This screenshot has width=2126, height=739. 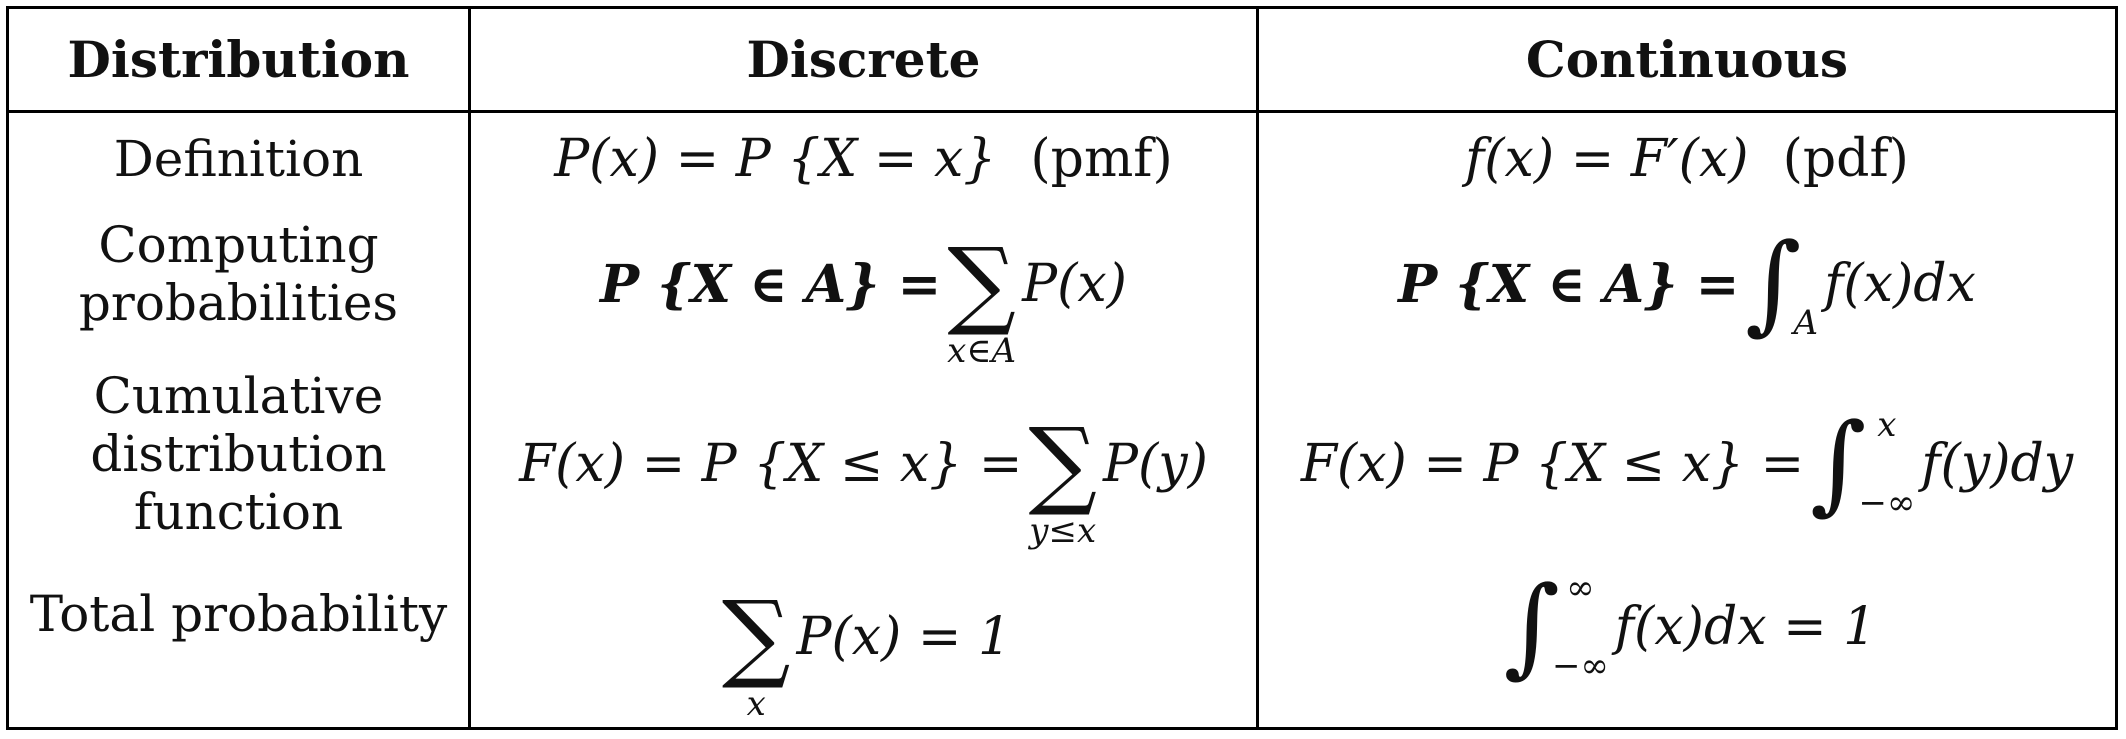 I want to click on header-discrete: Discrete, so click(x=863, y=59).